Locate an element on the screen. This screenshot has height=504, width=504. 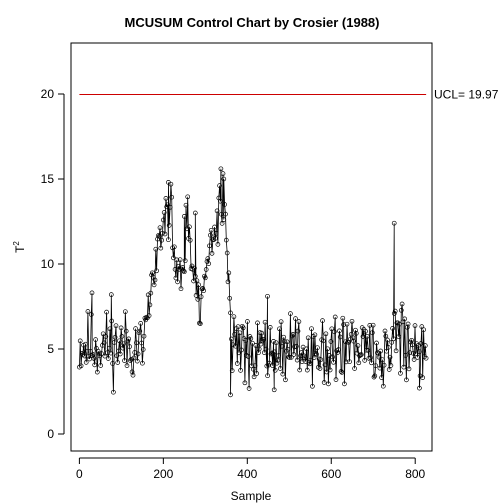
y-axis: 0 5 10 15 20 is located at coordinates (53, 264).